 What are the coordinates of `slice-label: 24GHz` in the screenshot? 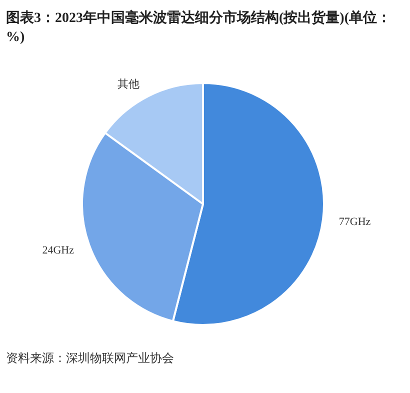 It's located at (58, 250).